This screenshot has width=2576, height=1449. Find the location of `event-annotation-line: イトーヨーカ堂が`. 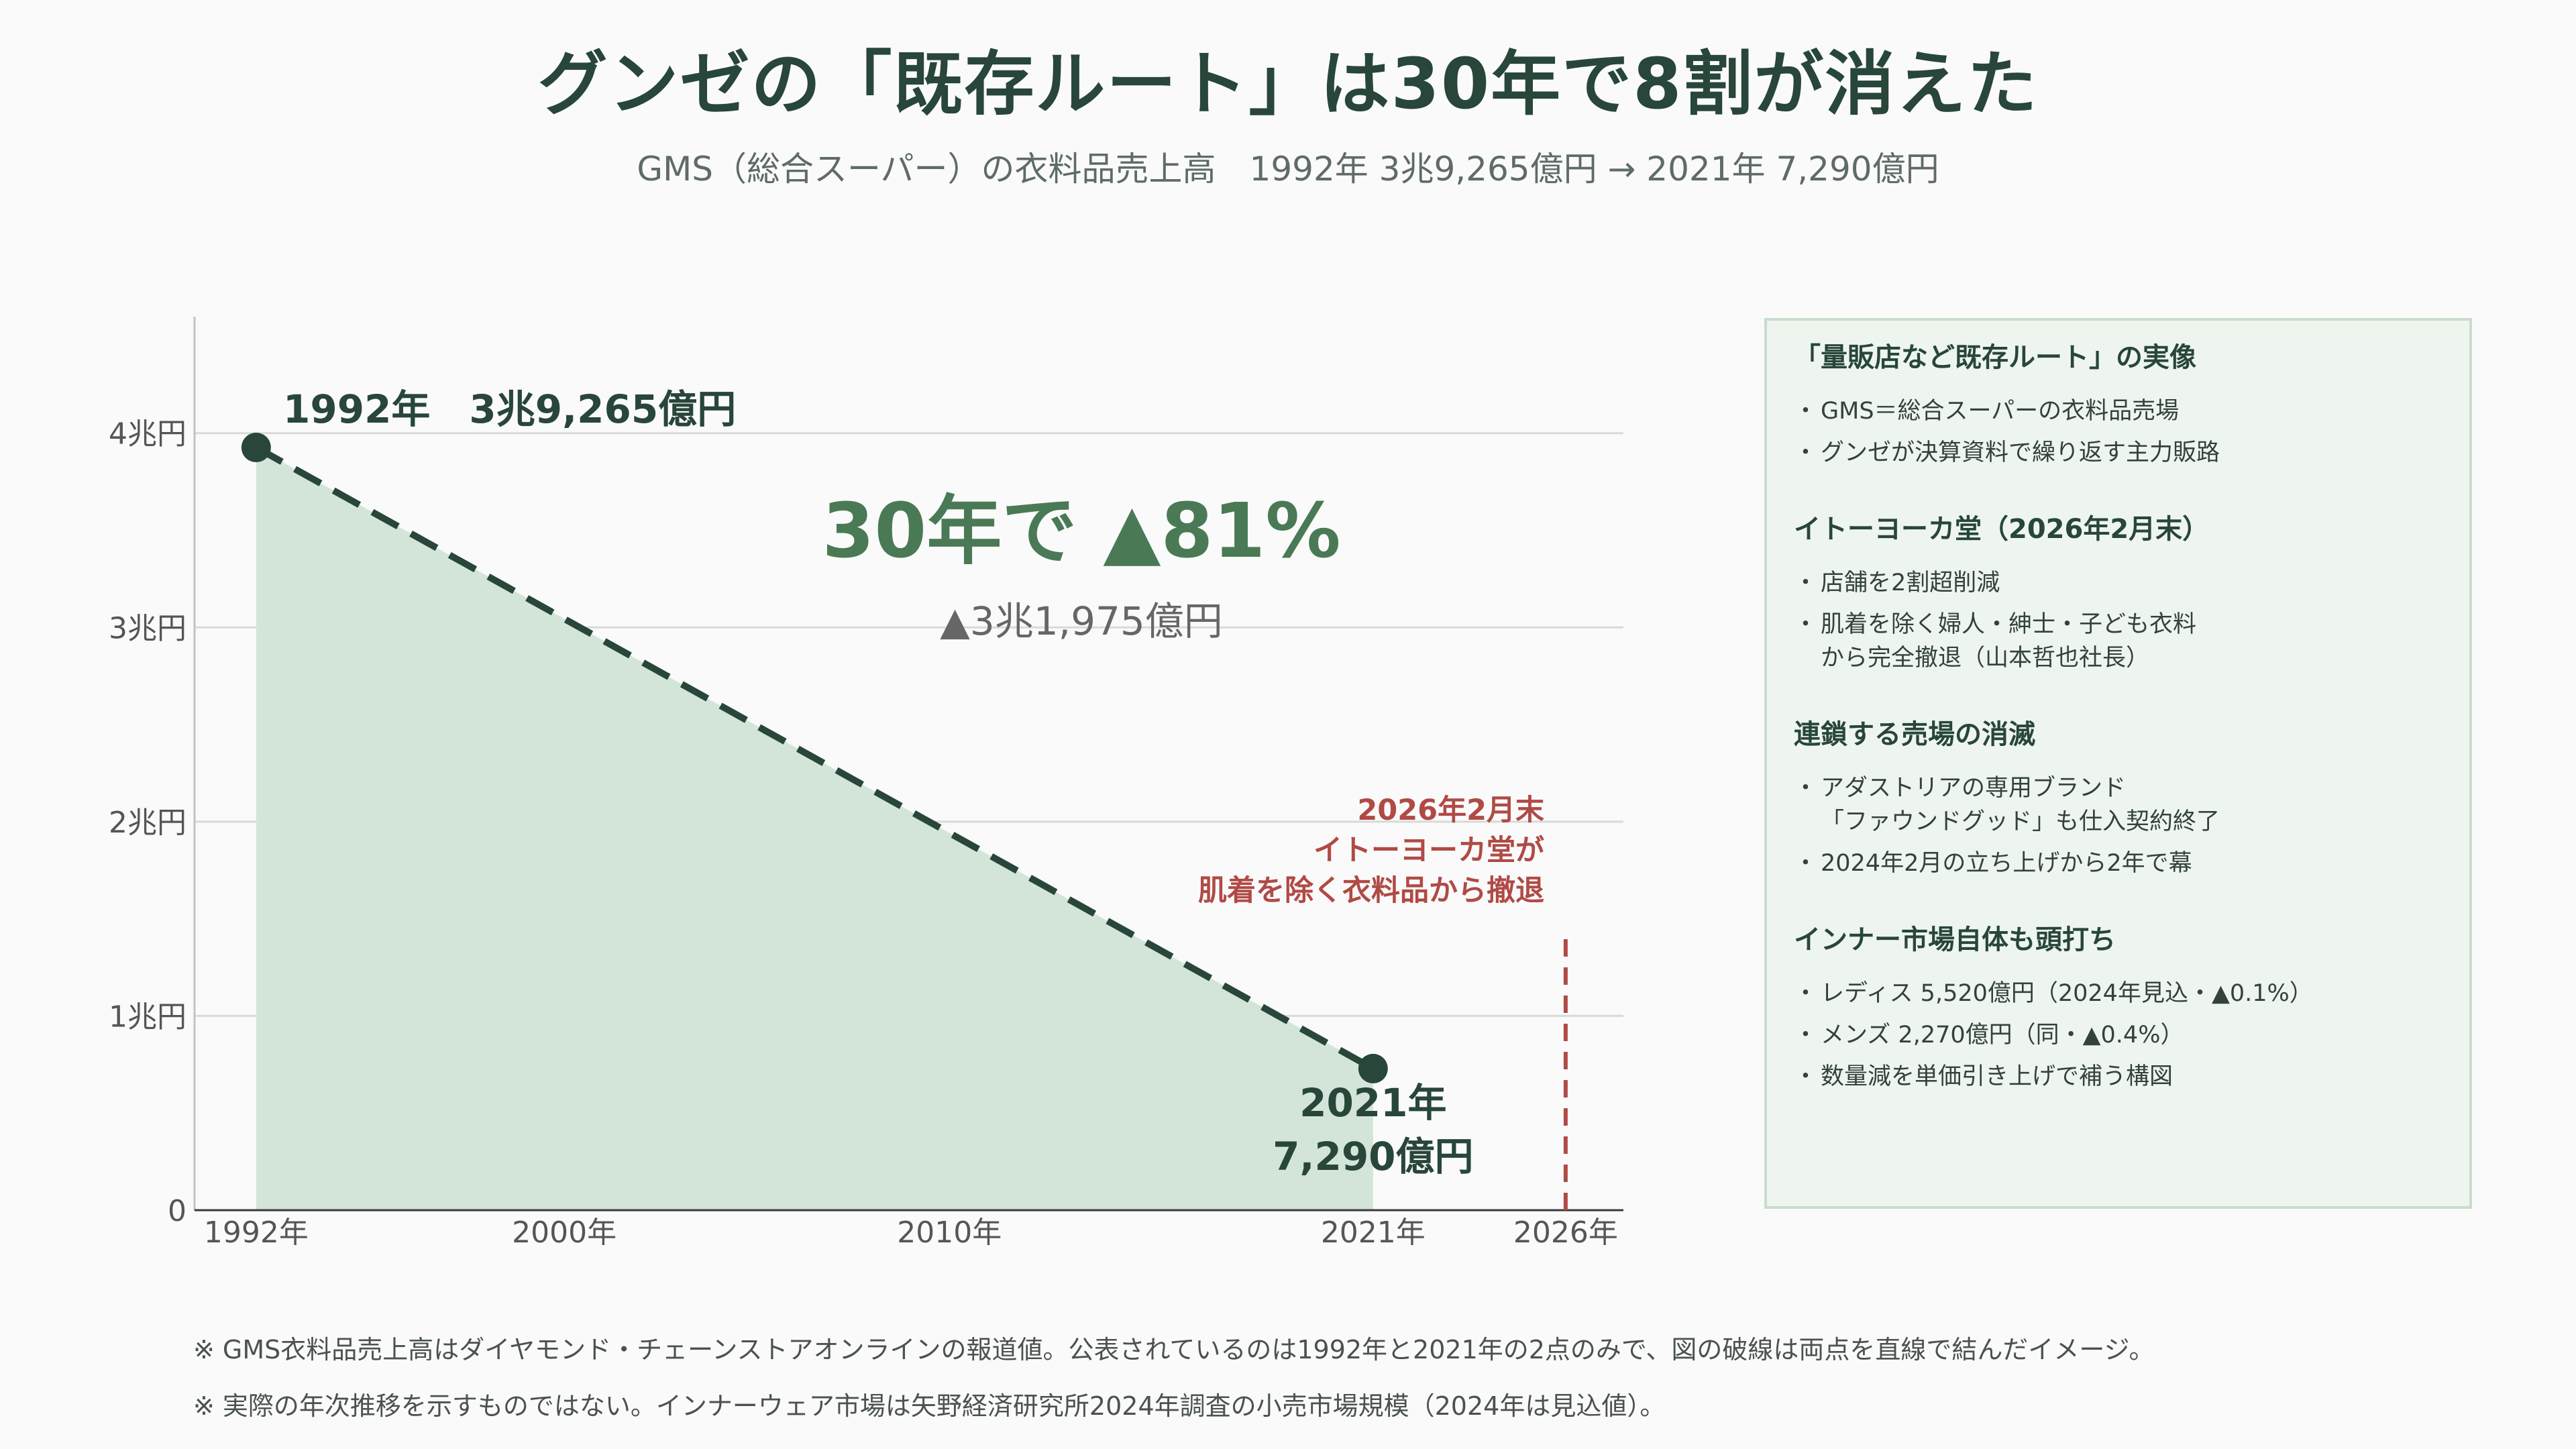

event-annotation-line: イトーヨーカ堂が is located at coordinates (1428, 850).